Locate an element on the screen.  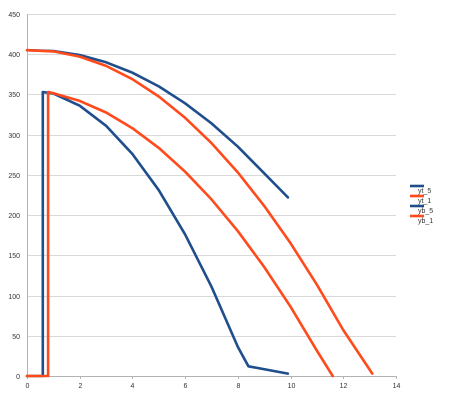
legend-label: yt_1 is located at coordinates (424, 201).